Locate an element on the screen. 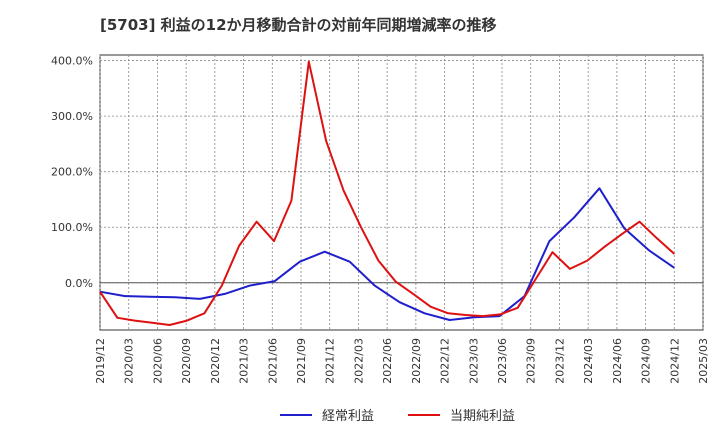  x-tick-label: 2019/12 is located at coordinates (100, 361).